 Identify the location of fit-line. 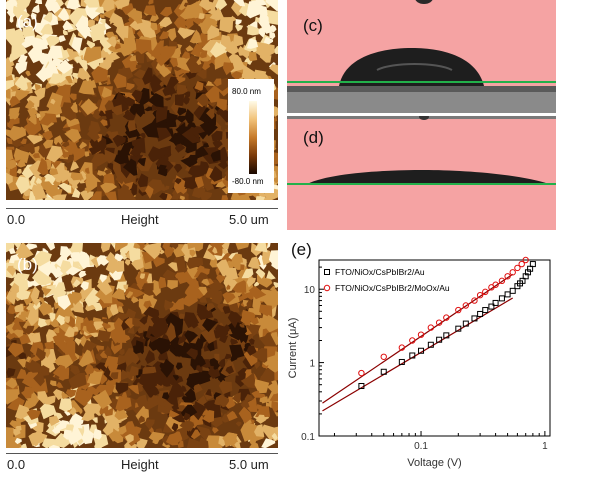
(418, 354).